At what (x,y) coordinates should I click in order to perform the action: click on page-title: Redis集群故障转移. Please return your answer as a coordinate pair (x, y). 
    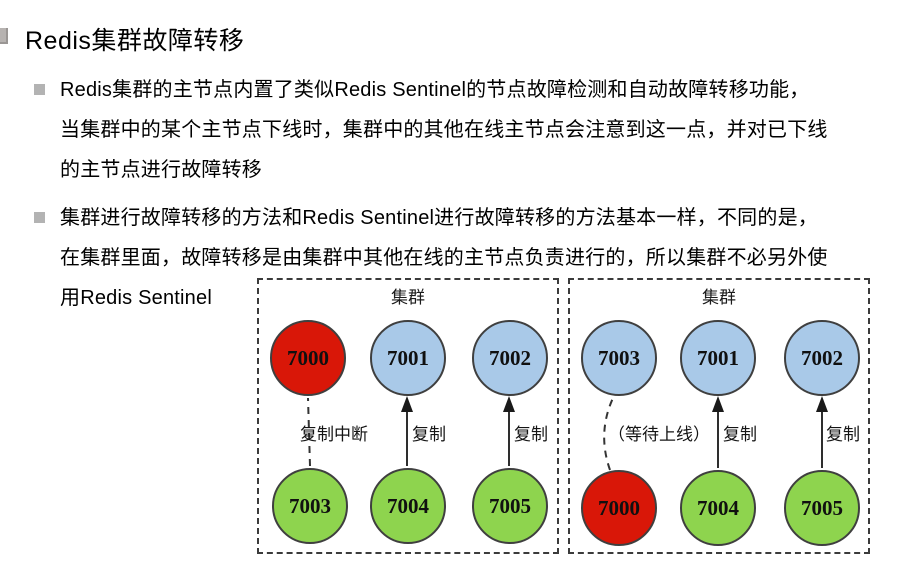
    Looking at the image, I should click on (135, 41).